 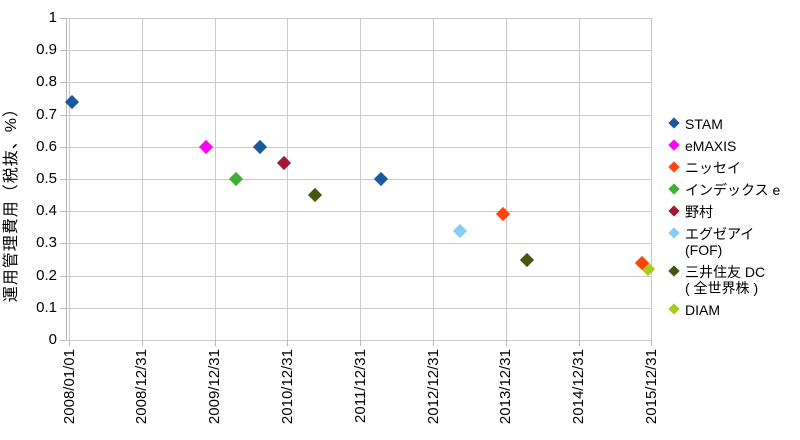 What do you see at coordinates (287, 387) in the screenshot?
I see `x-tick-label: 2010/12/31` at bounding box center [287, 387].